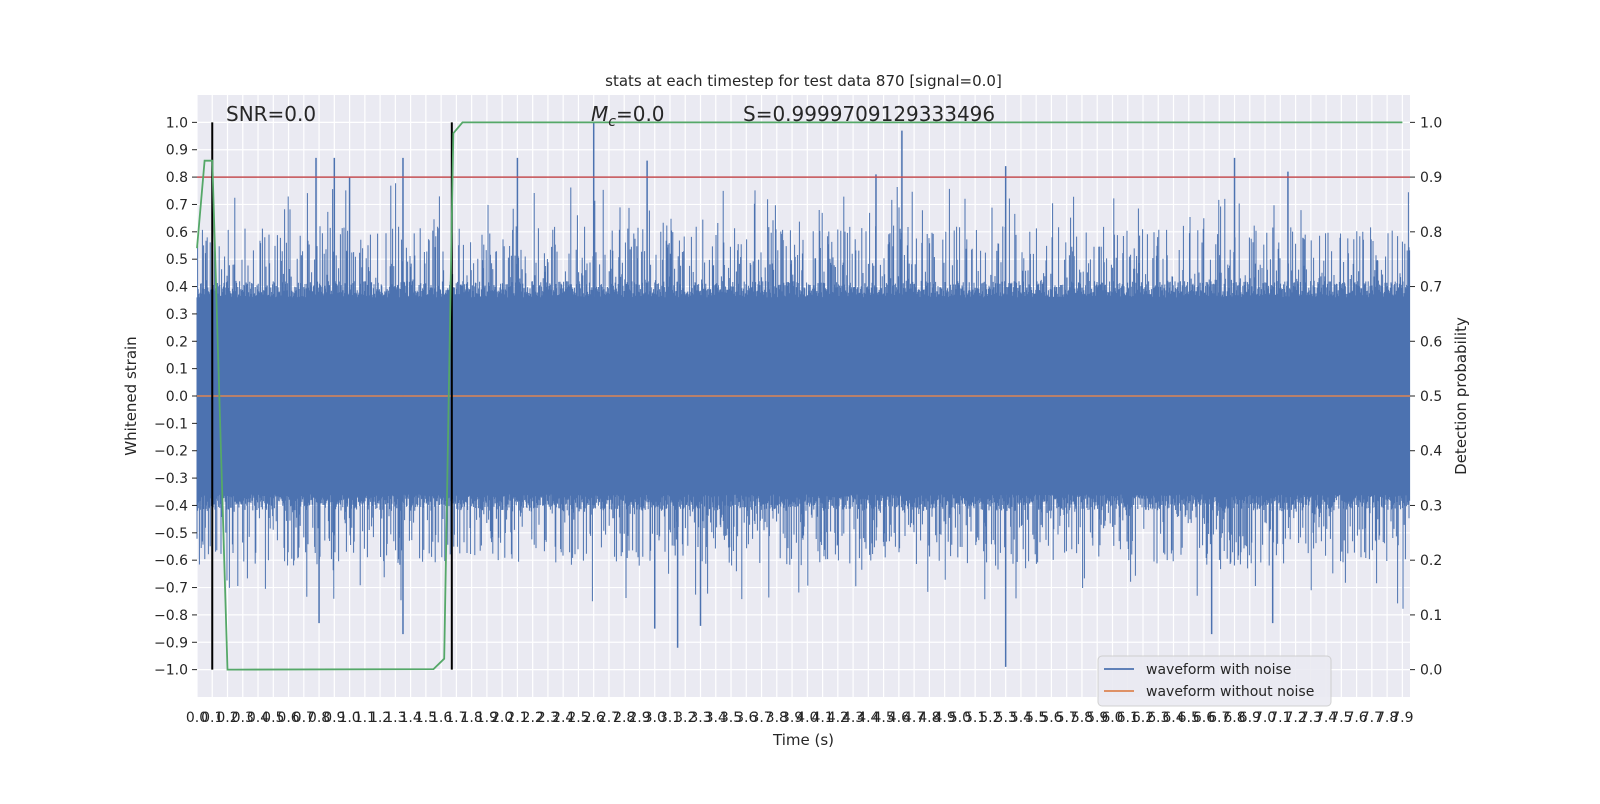 The image size is (1600, 804). What do you see at coordinates (1431, 397) in the screenshot?
I see `y-tick-label-right: 0.5` at bounding box center [1431, 397].